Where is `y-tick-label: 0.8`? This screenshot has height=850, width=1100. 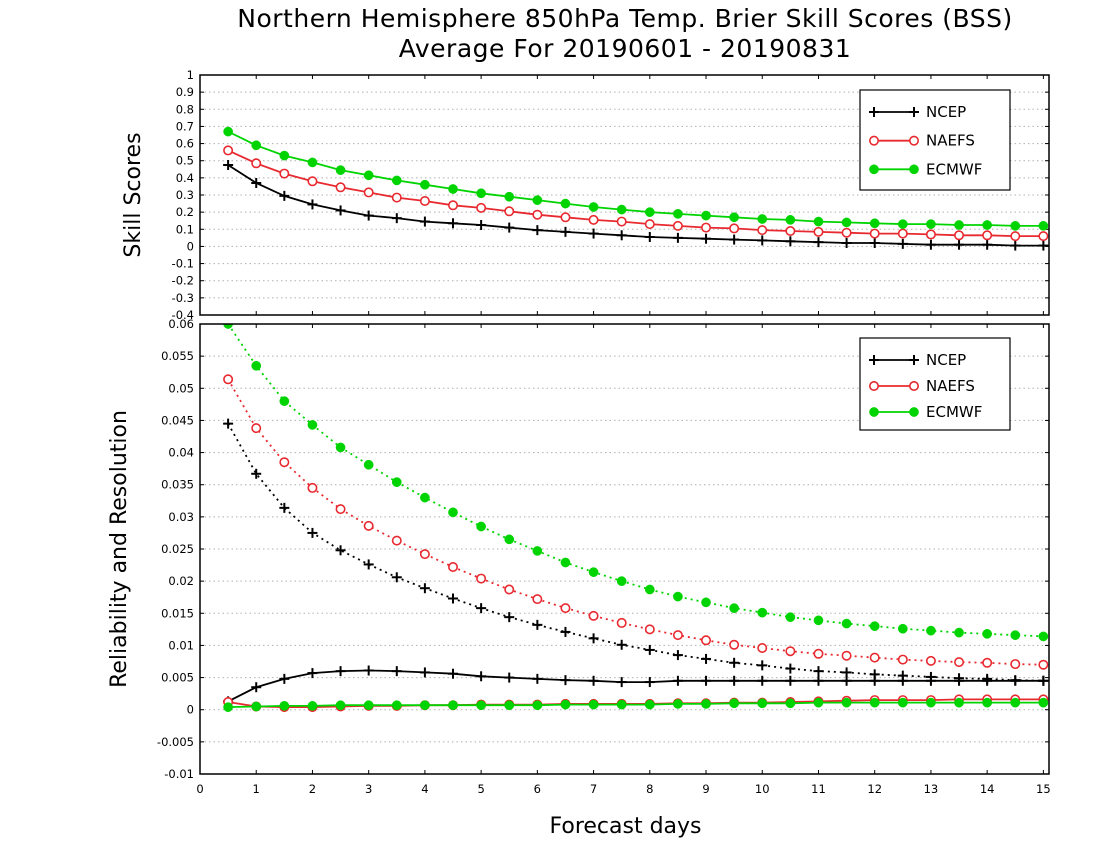
y-tick-label: 0.8 is located at coordinates (185, 109).